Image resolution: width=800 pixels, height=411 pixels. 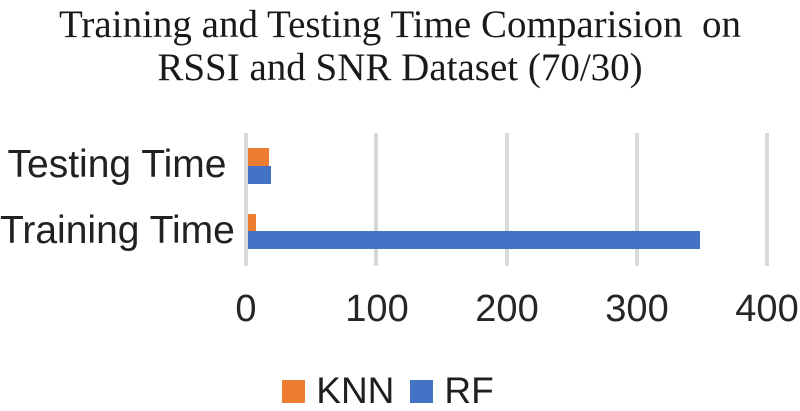 What do you see at coordinates (767, 309) in the screenshot?
I see `x-tick-400: 400` at bounding box center [767, 309].